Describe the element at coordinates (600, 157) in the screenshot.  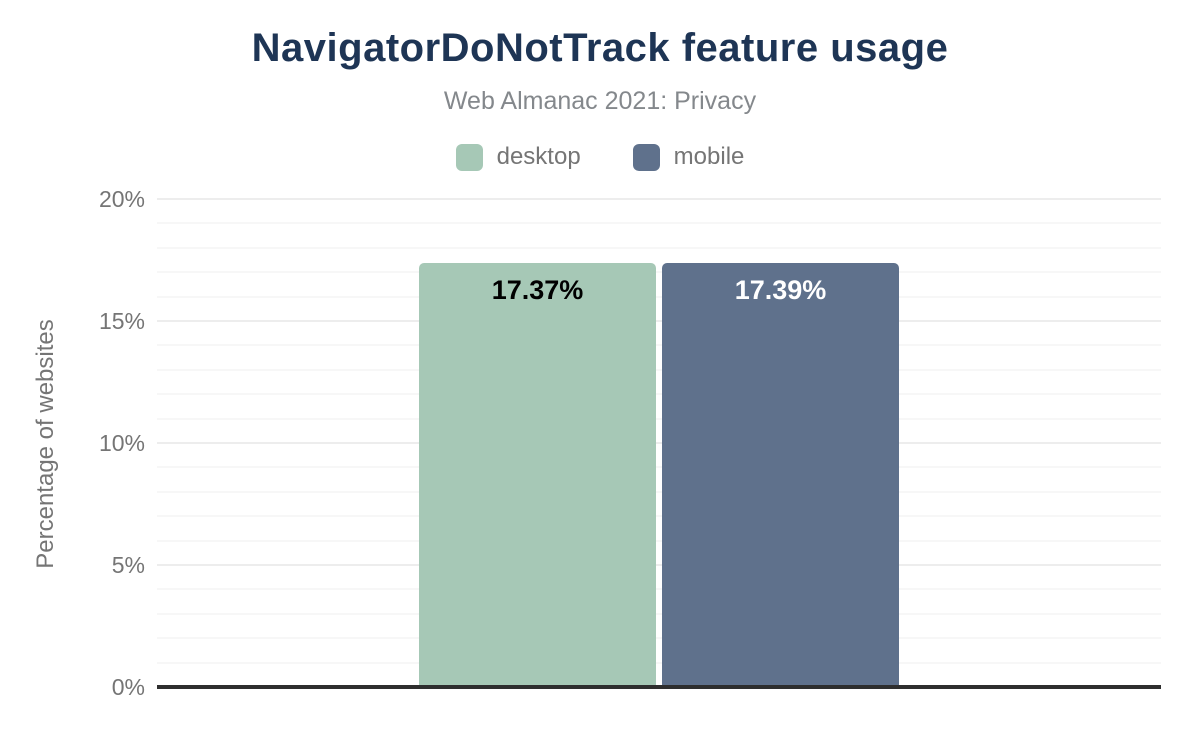
I see `legend: desktop mobile` at that location.